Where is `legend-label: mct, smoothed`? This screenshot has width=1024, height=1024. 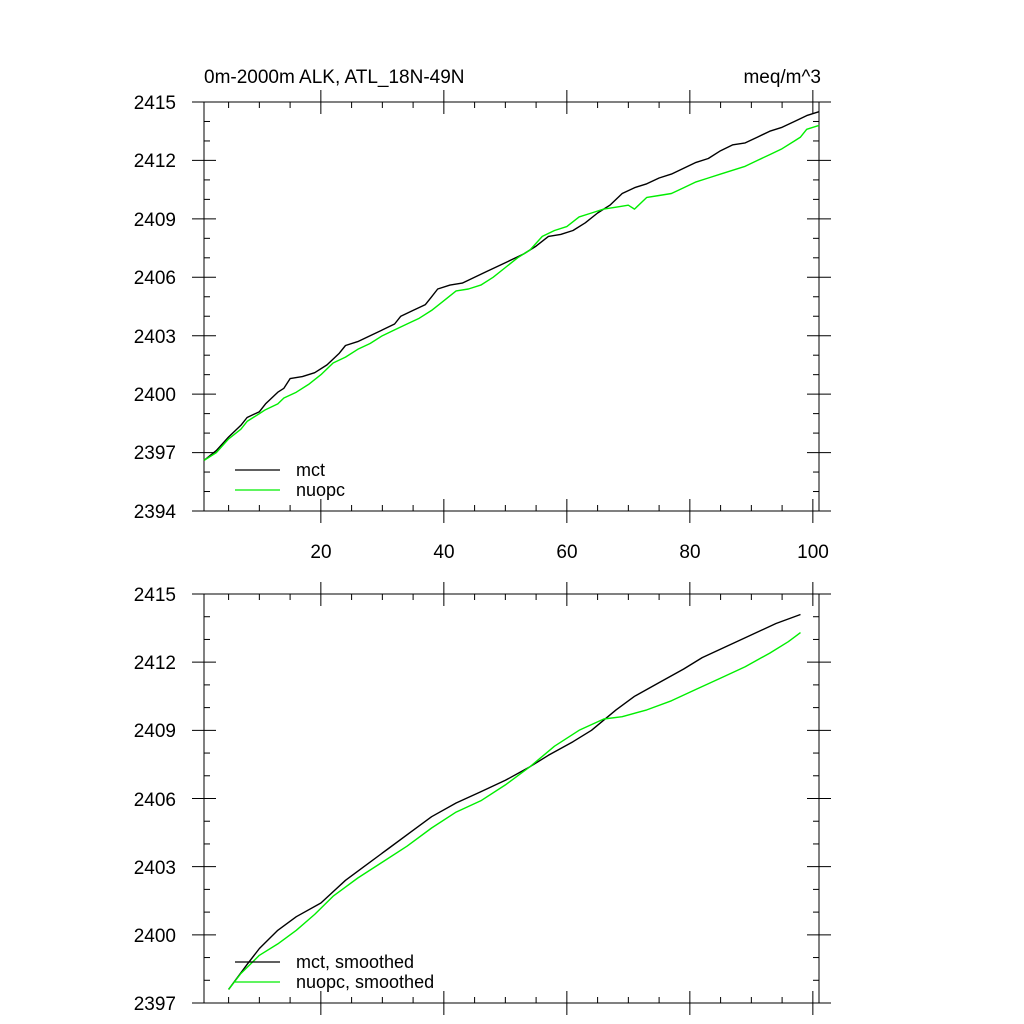
legend-label: mct, smoothed is located at coordinates (355, 962).